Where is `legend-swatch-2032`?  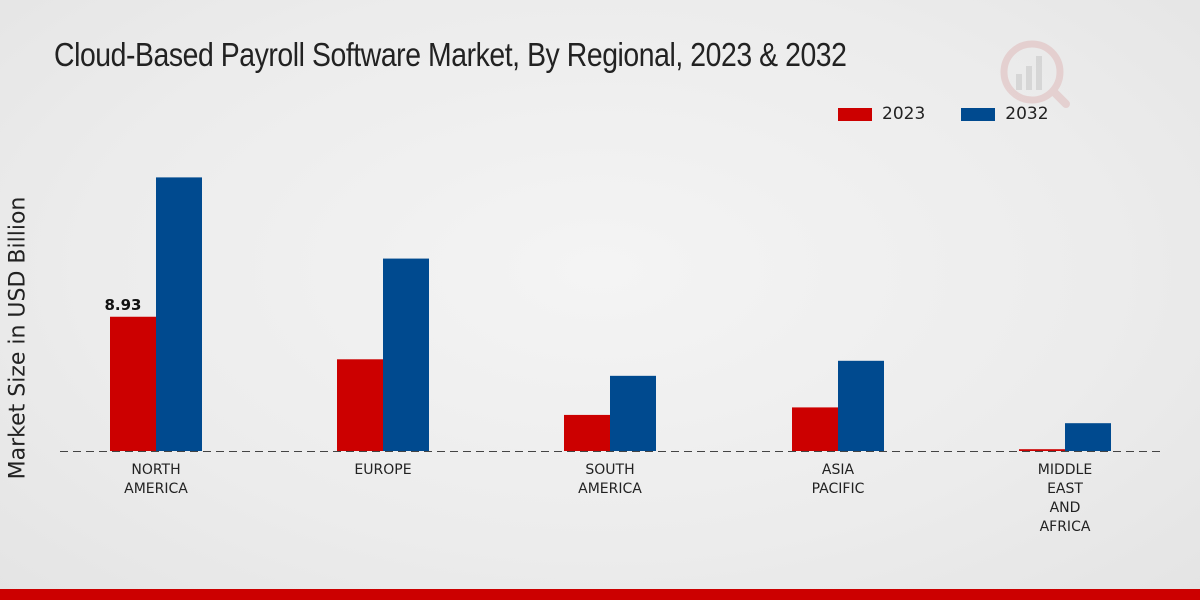
legend-swatch-2032 is located at coordinates (978, 114).